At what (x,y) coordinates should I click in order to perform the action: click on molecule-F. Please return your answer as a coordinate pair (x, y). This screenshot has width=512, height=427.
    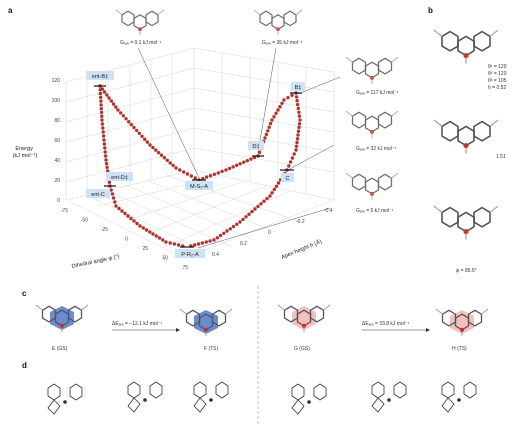
    Looking at the image, I should click on (206, 322).